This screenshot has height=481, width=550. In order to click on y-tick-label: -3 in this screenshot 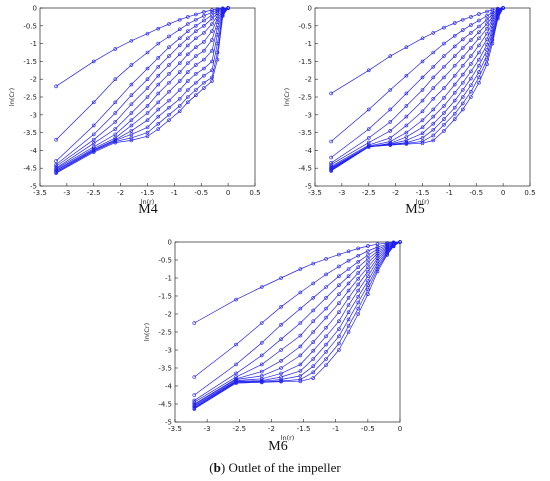, I will do `click(308, 115)`.